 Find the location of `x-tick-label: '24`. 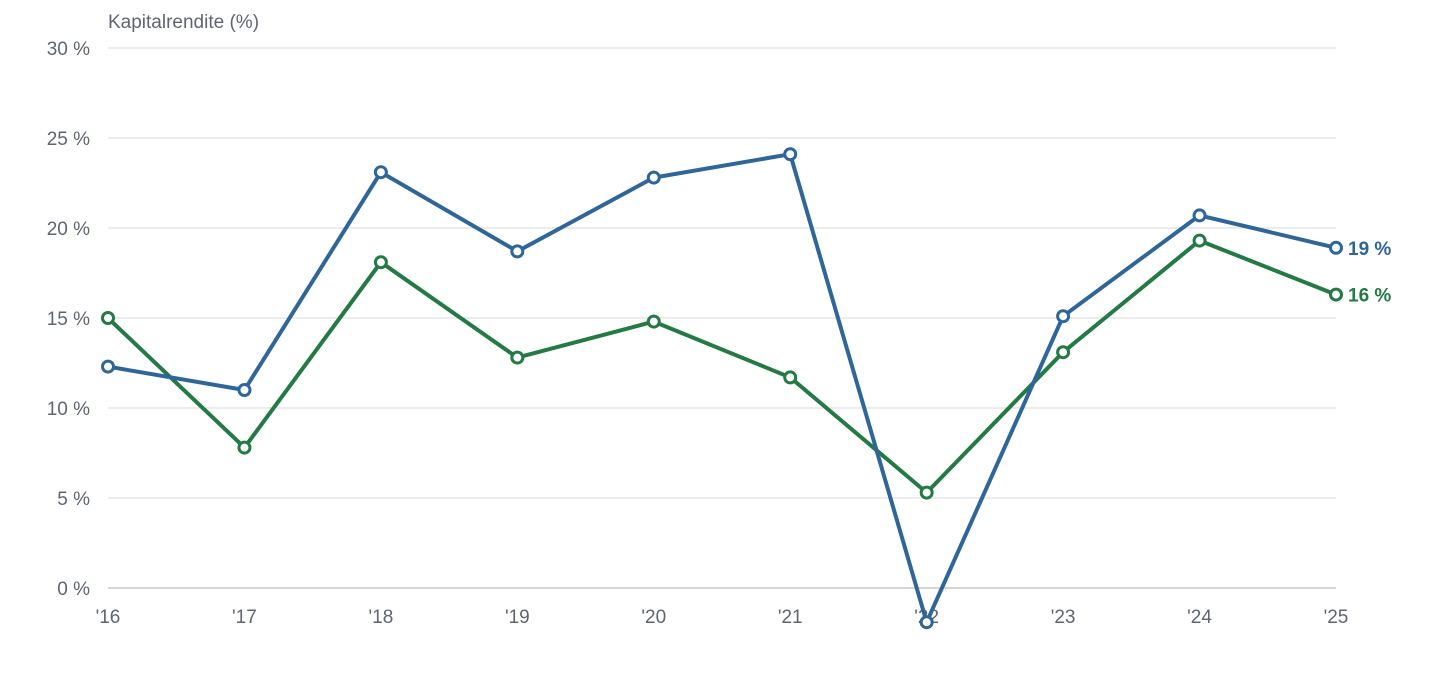

x-tick-label: '24 is located at coordinates (1199, 617).